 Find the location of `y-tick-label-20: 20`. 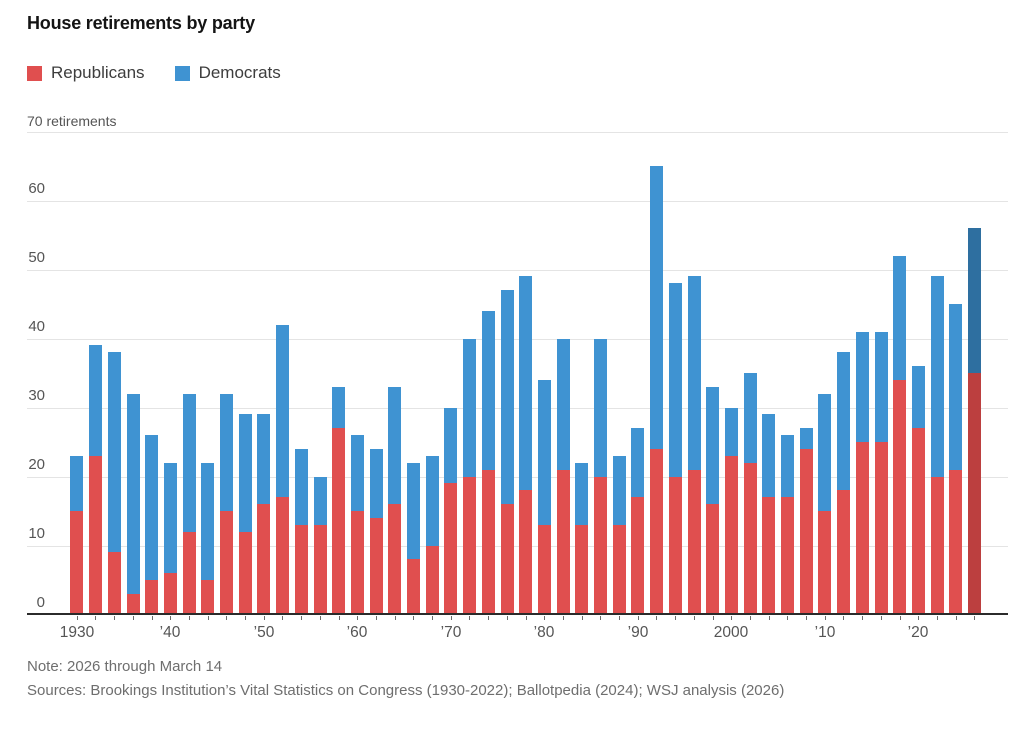

y-tick-label-20: 20 is located at coordinates (36, 464).